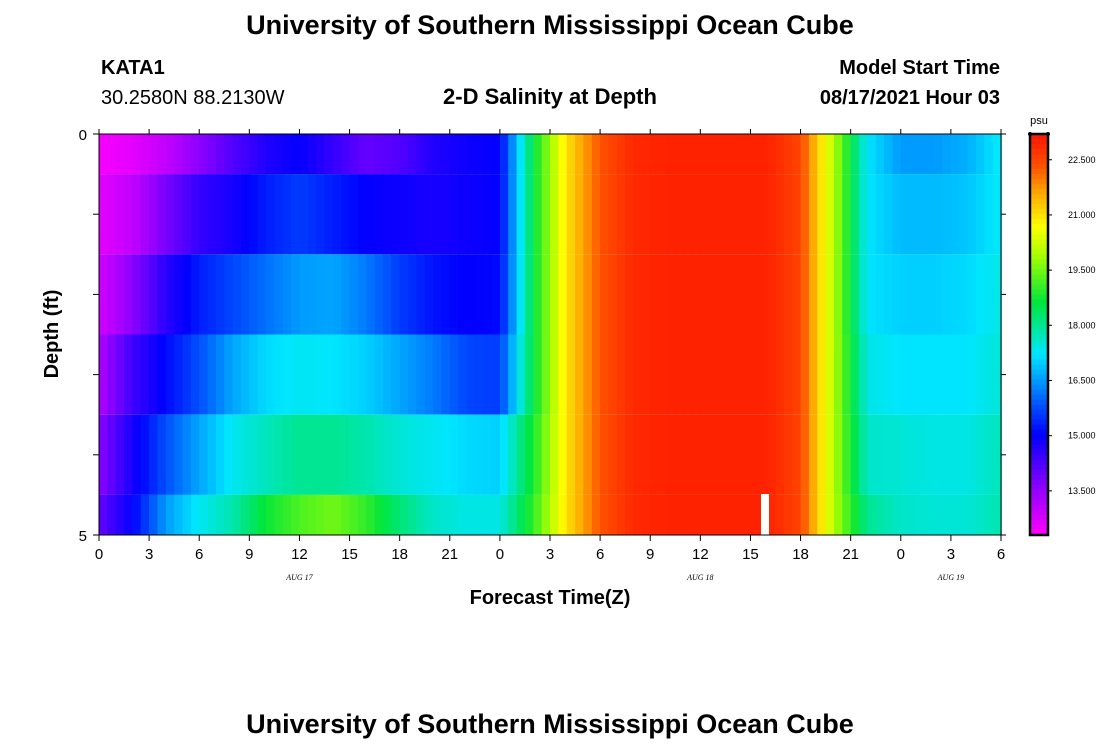 The image size is (1100, 750). What do you see at coordinates (765, 514) in the screenshot?
I see `data-gap-marker` at bounding box center [765, 514].